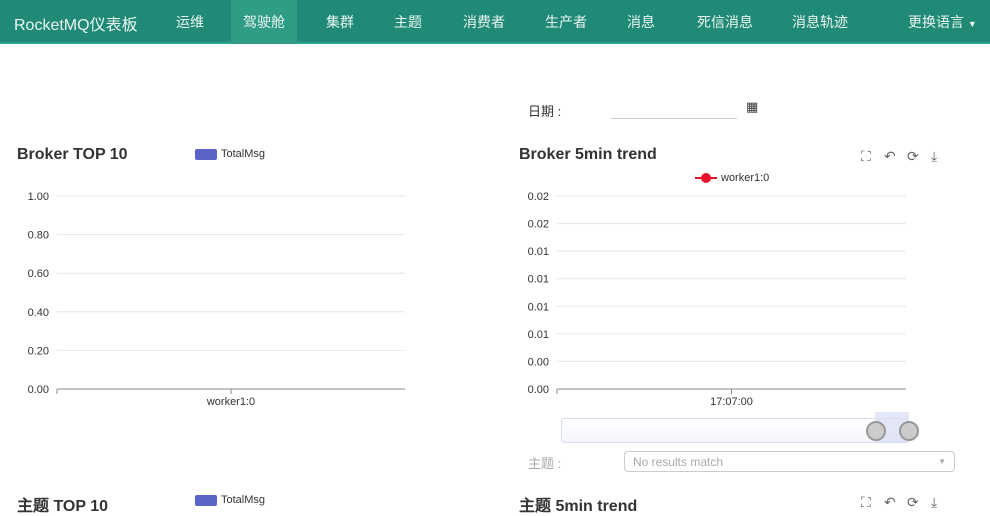  I want to click on nav-item: 生产者, so click(566, 22).